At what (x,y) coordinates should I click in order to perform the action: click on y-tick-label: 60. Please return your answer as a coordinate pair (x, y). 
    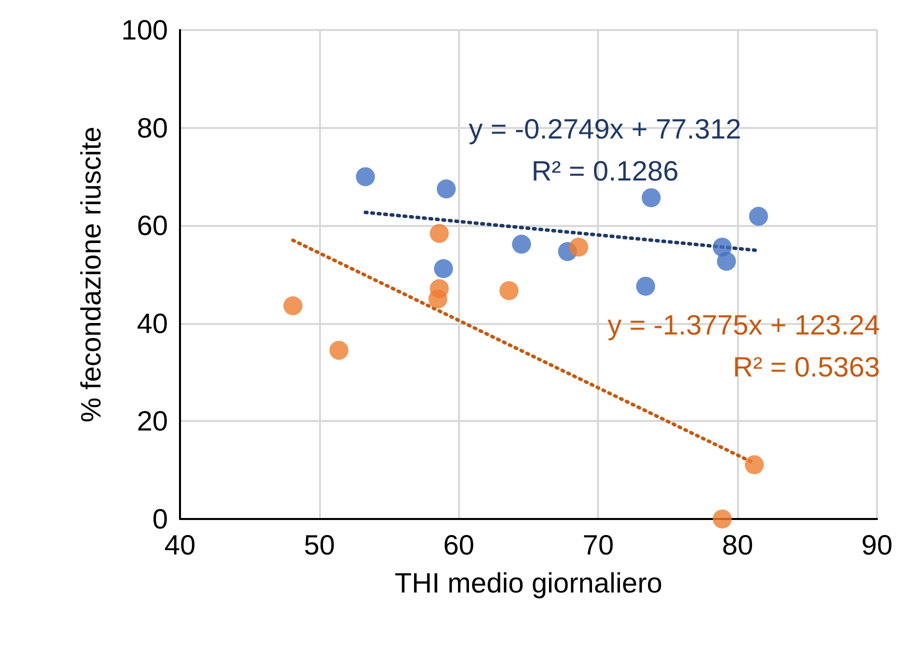
    Looking at the image, I should click on (152, 226).